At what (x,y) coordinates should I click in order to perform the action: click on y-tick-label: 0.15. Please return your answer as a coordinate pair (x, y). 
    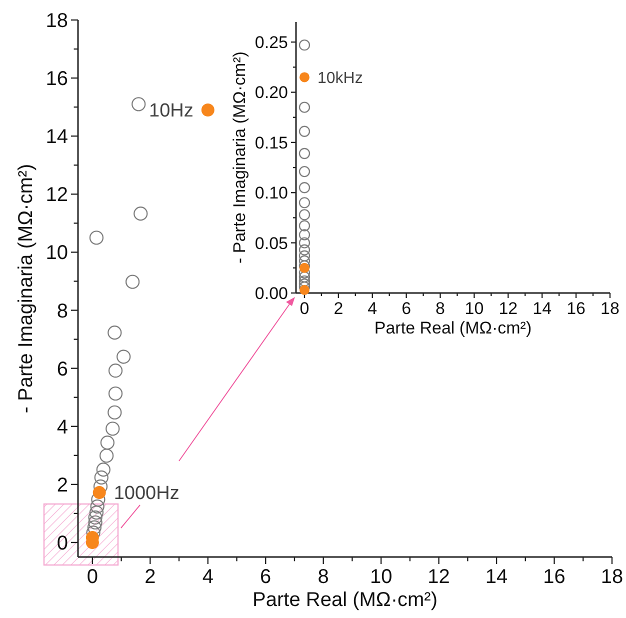
    Looking at the image, I should click on (271, 142).